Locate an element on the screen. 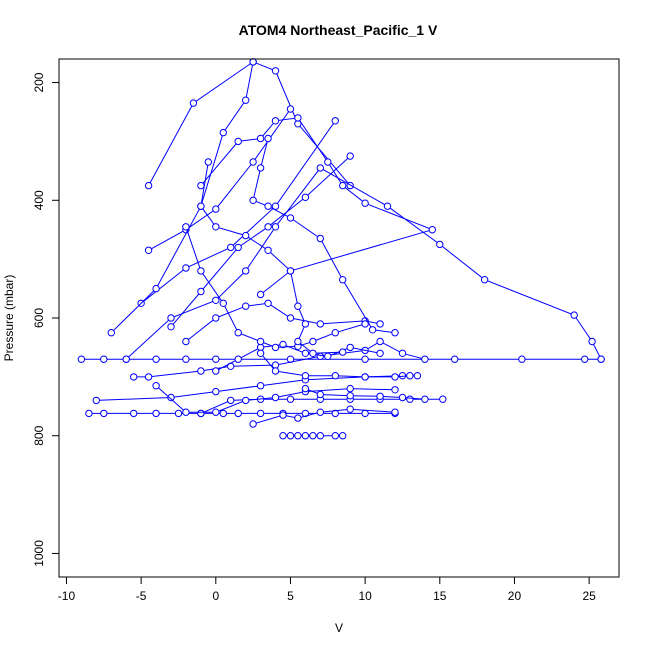 The width and height of the screenshot is (650, 650). x-tick-label: 10 is located at coordinates (365, 596).